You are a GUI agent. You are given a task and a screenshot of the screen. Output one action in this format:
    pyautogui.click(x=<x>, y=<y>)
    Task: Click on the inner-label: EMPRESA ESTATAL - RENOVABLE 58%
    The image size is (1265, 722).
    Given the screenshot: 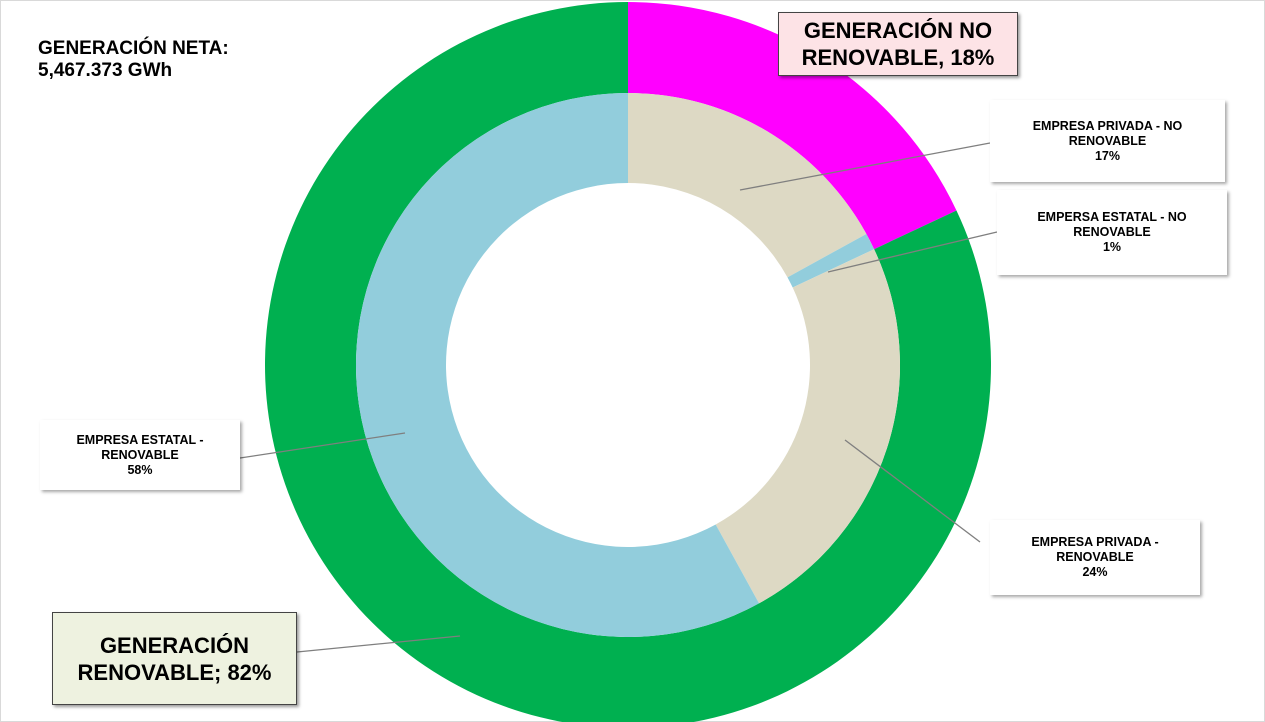 What is the action you would take?
    pyautogui.click(x=140, y=455)
    